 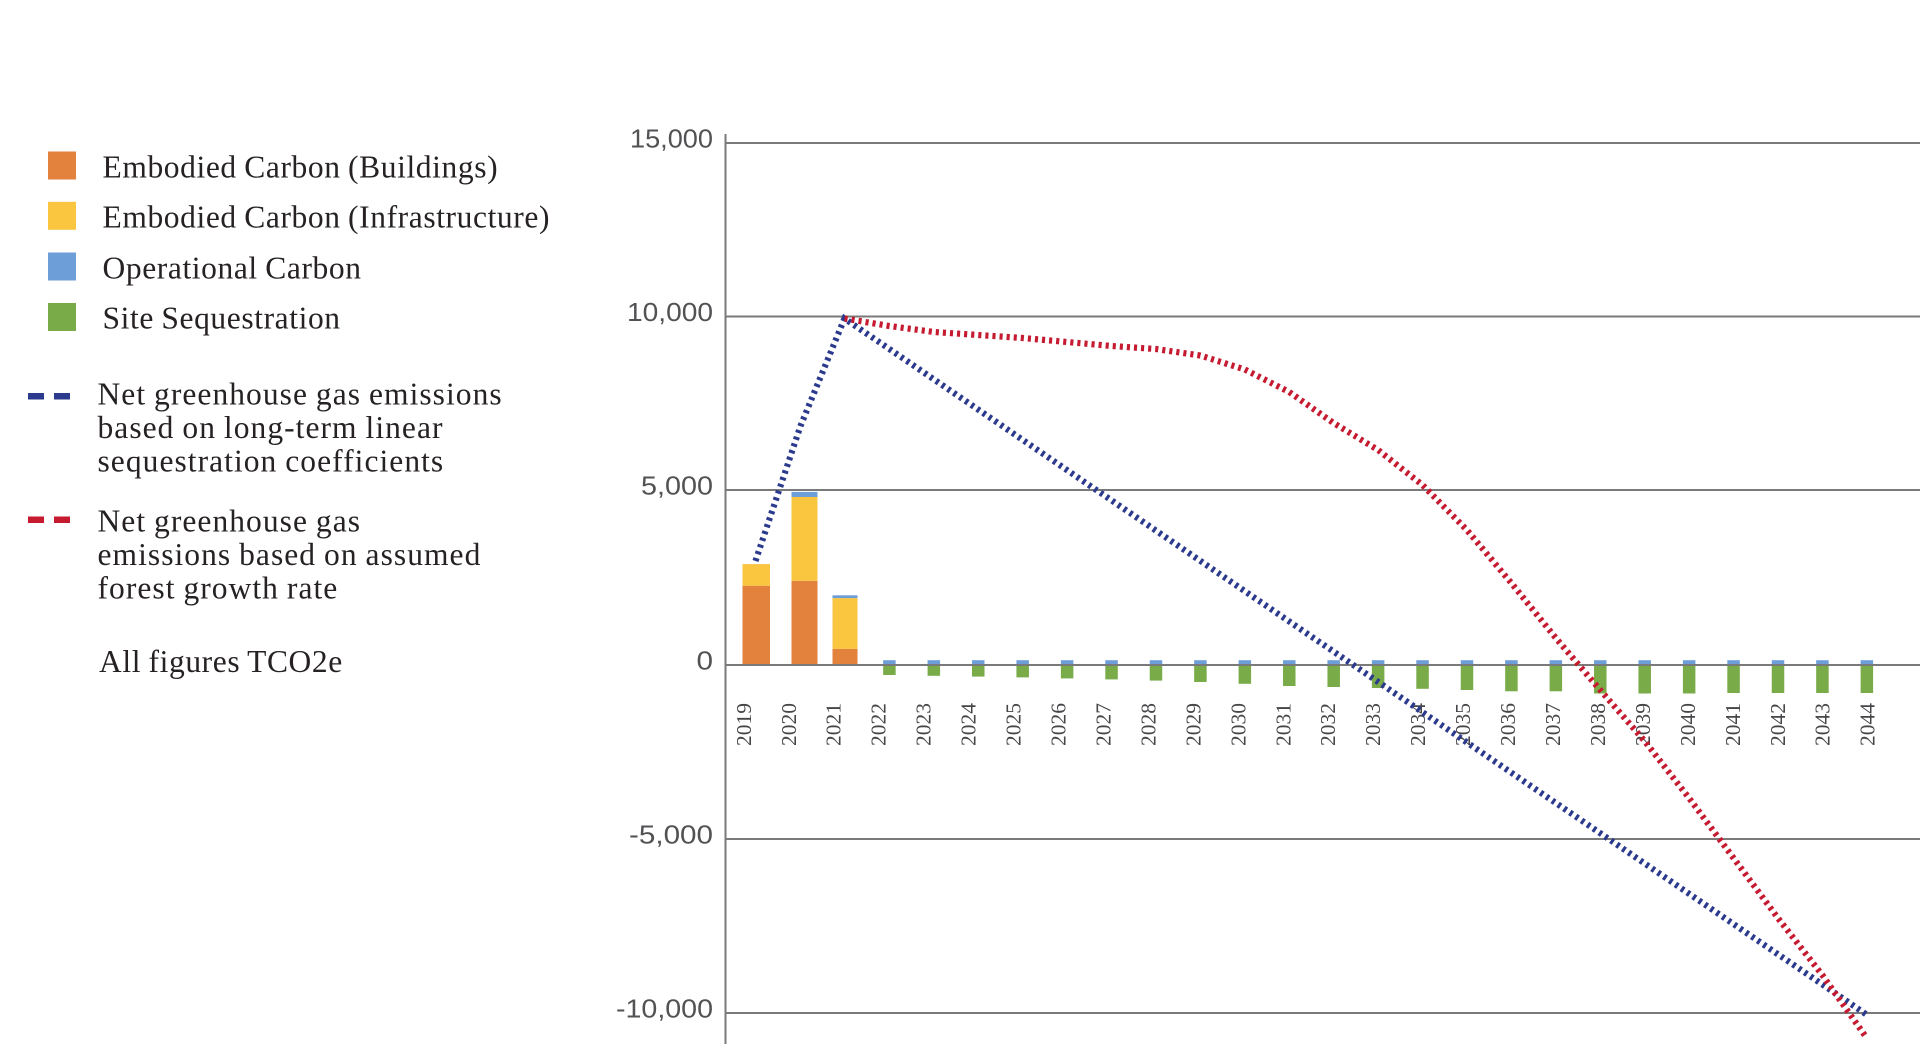 I want to click on svg-text: 2025, so click(x=1014, y=724).